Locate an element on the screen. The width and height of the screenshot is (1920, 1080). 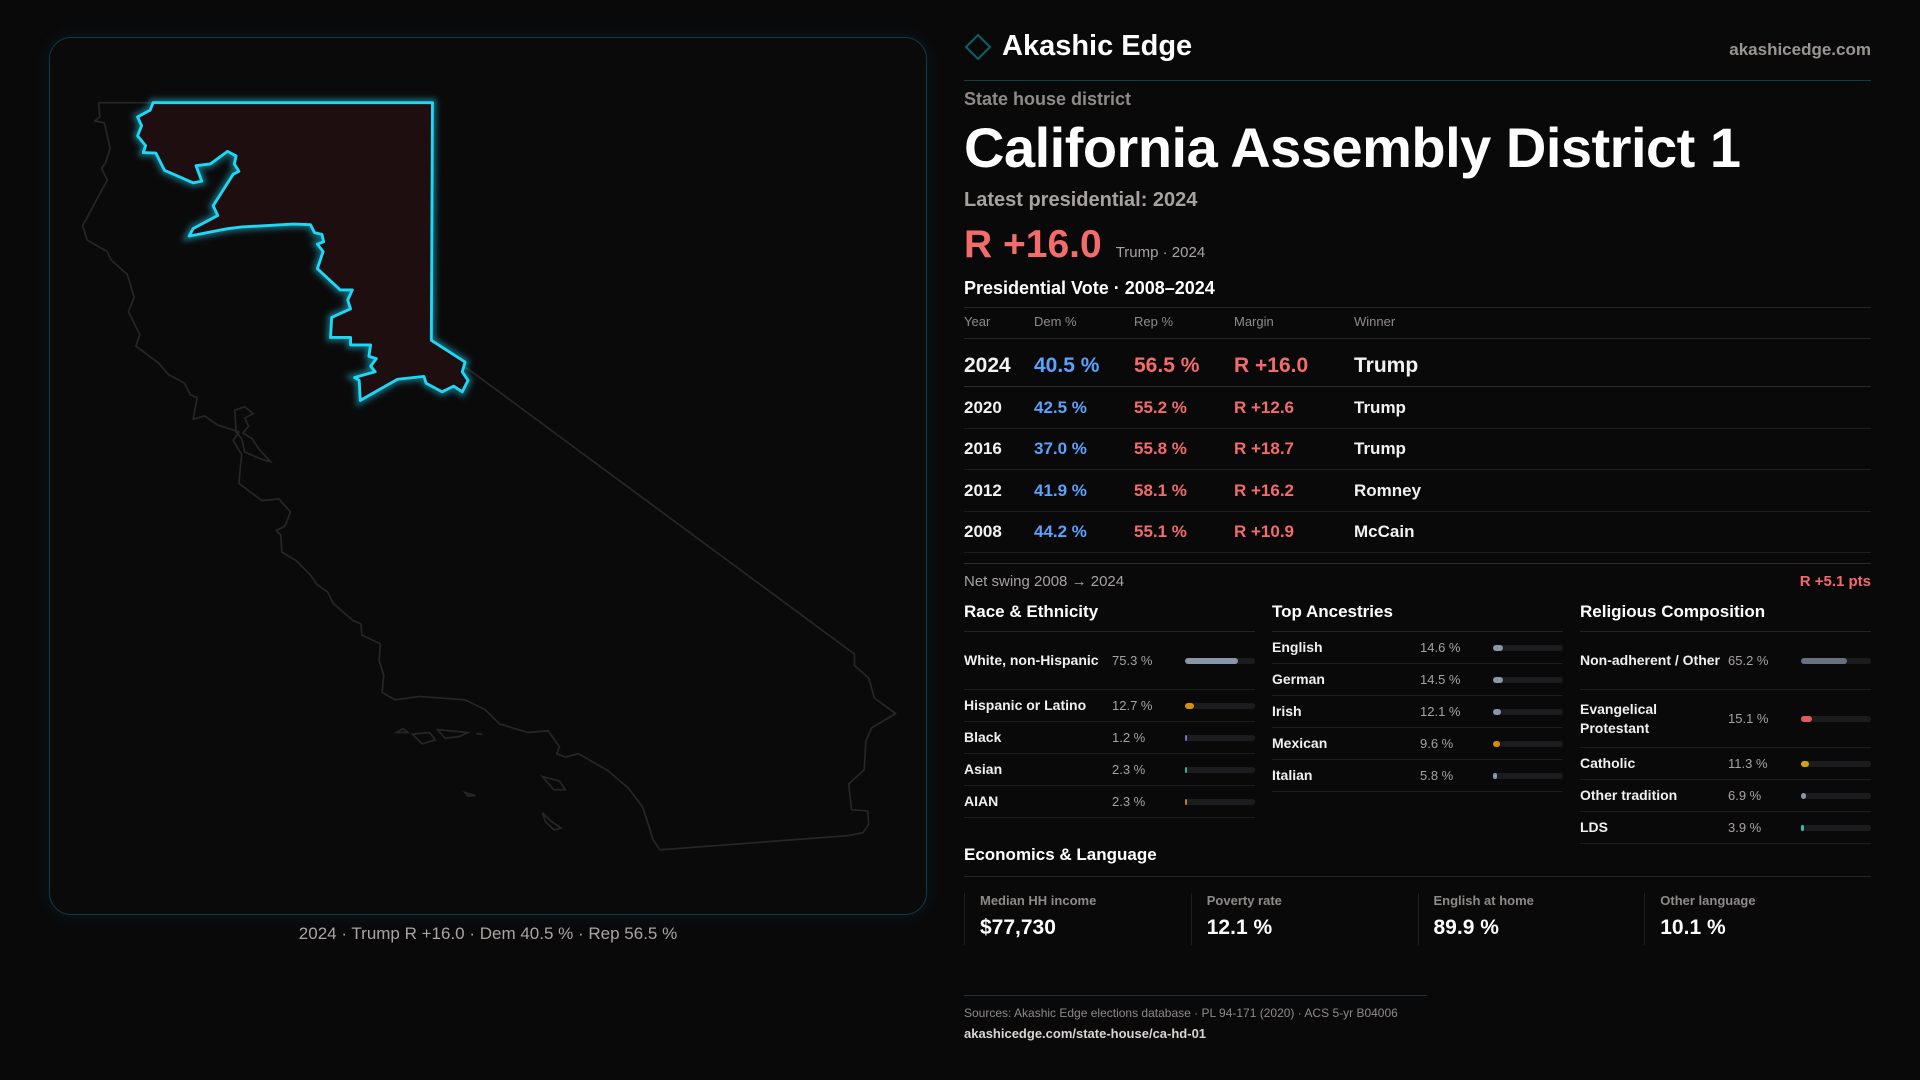
religion-row: Non-adherent / Other 65.2 % is located at coordinates (1725, 661).